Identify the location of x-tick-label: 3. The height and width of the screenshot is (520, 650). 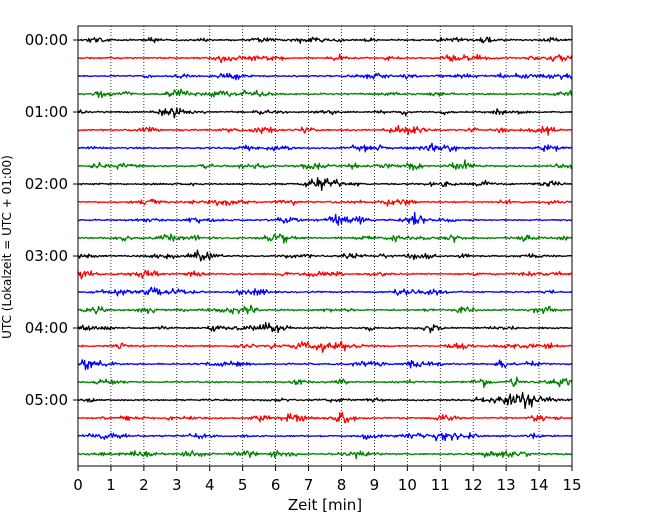
(177, 485).